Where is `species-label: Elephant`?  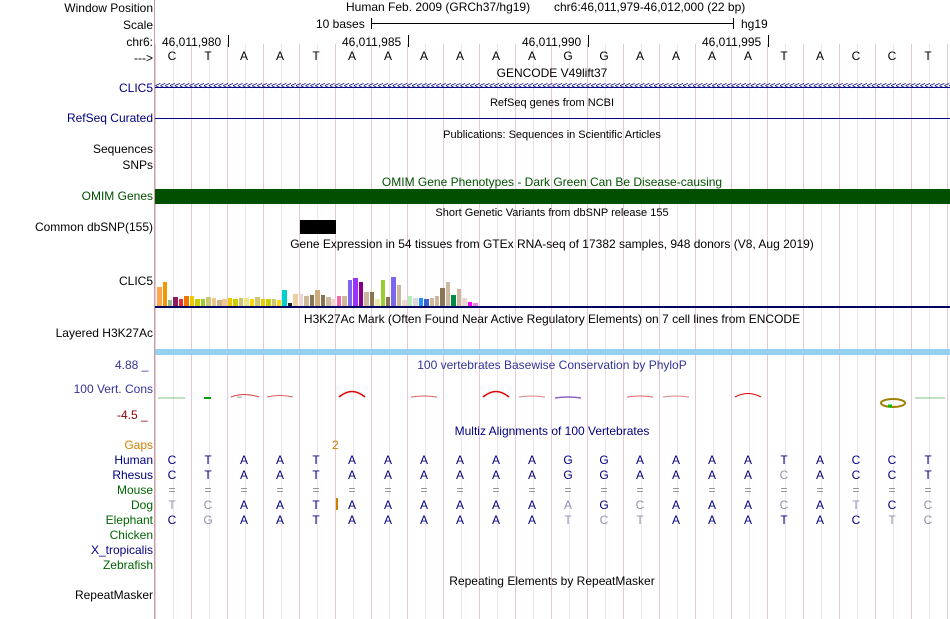 species-label: Elephant is located at coordinates (129, 520).